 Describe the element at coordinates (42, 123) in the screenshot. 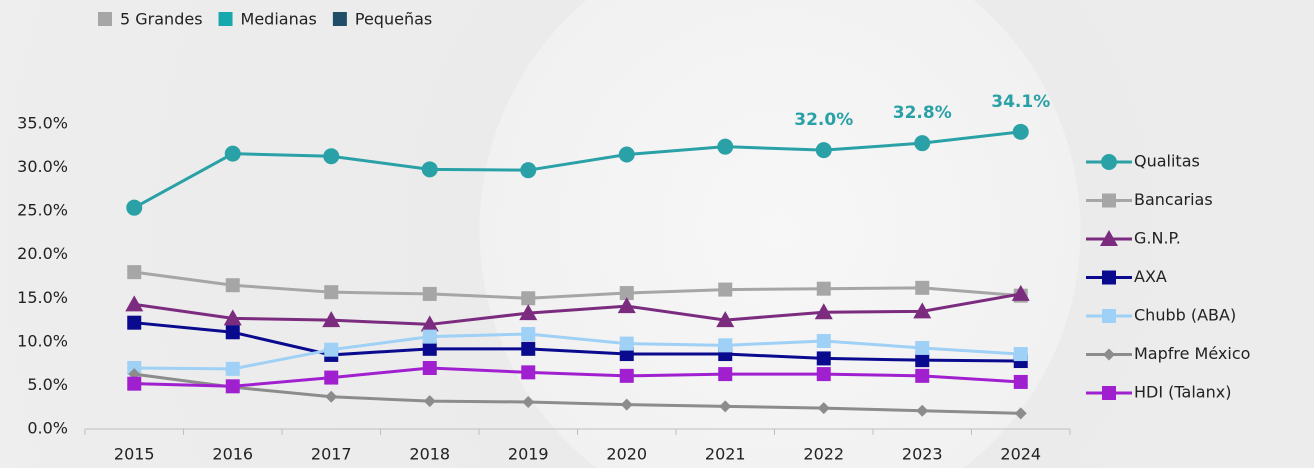

I see `y-tick-label: 35.0%` at that location.